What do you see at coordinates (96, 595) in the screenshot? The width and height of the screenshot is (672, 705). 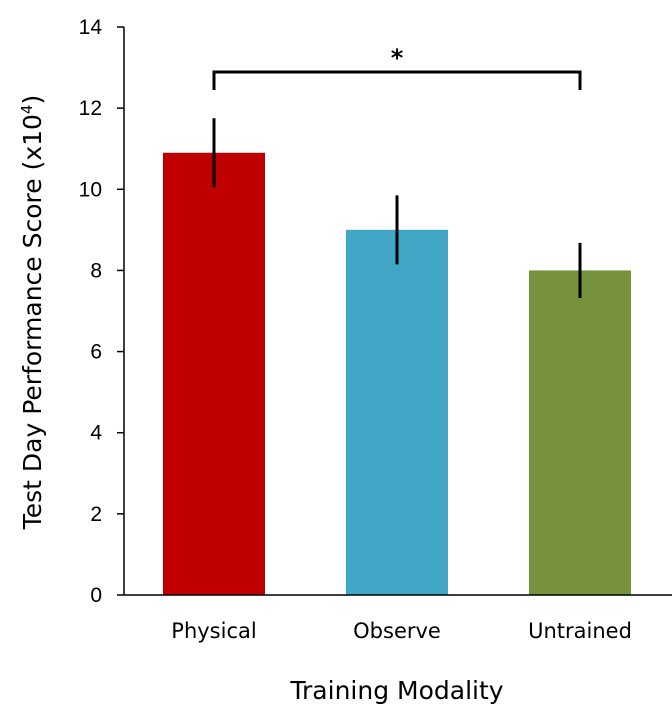 I see `y-tick-label: 0` at bounding box center [96, 595].